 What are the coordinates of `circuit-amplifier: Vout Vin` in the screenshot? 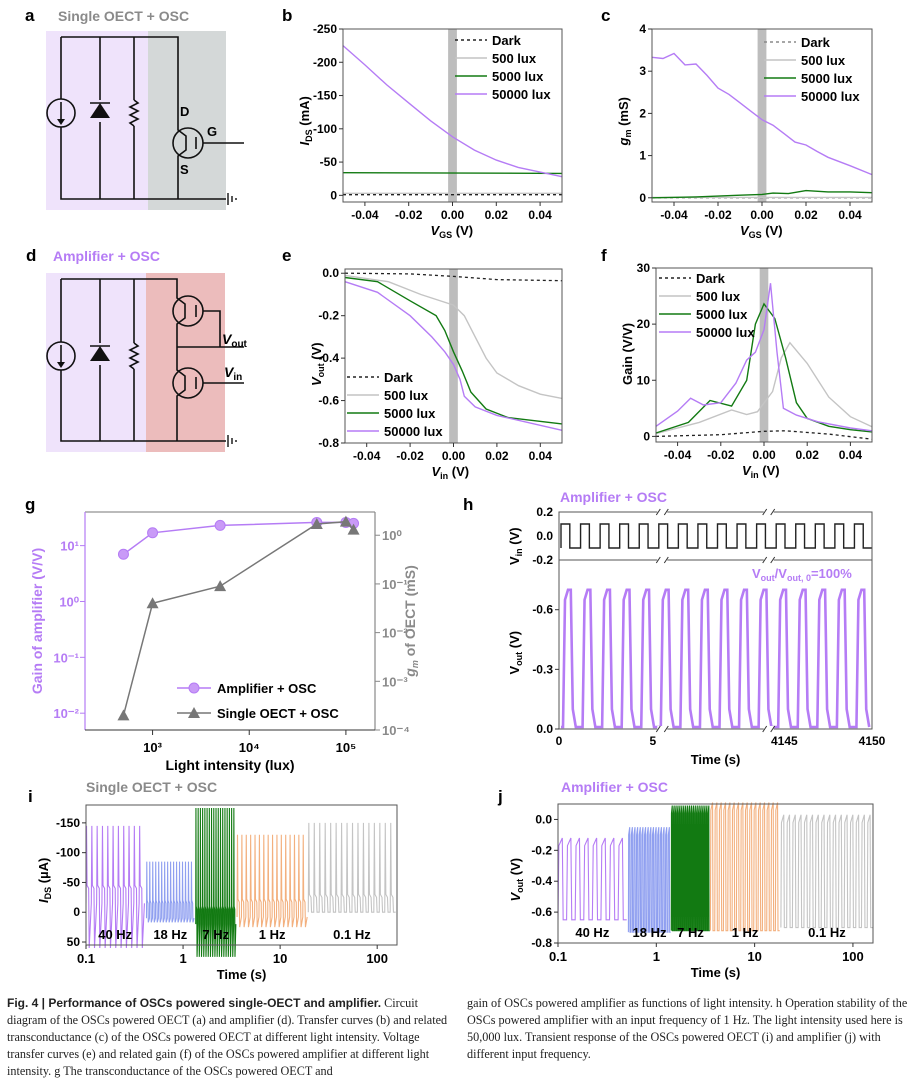 It's located at (147, 362).